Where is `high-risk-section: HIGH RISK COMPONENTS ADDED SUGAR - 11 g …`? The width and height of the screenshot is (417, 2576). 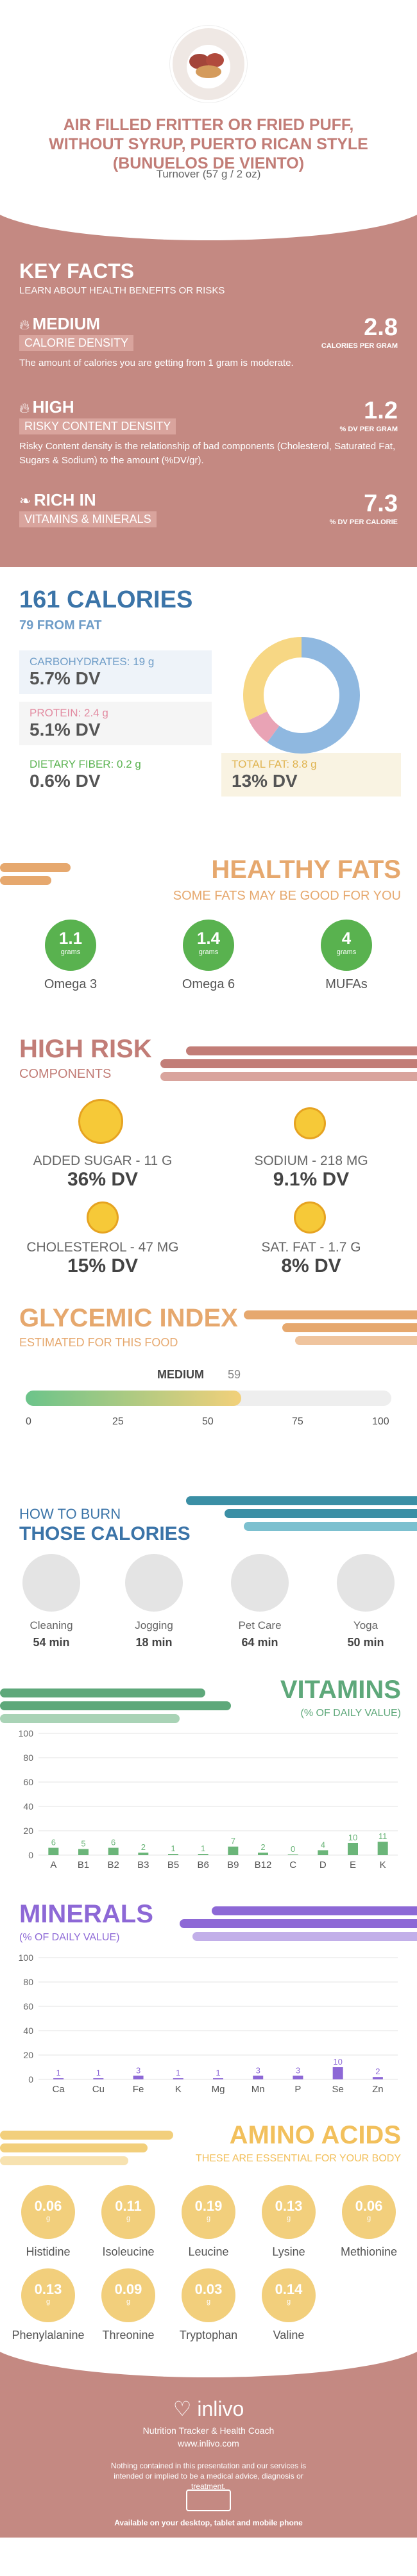
high-risk-section: HIGH RISK COMPONENTS ADDED SUGAR - 11 g … is located at coordinates (208, 1157).